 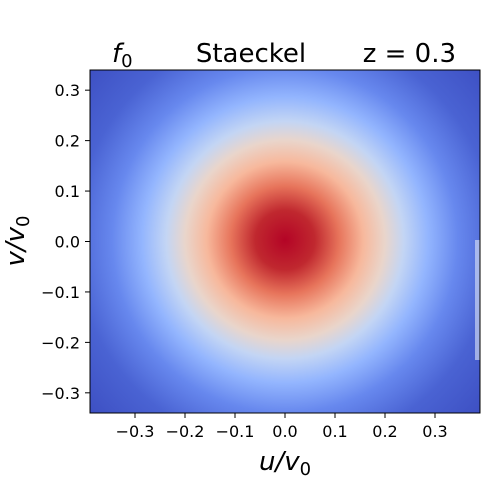 What do you see at coordinates (60, 292) in the screenshot?
I see `y-tick-label: −0.1` at bounding box center [60, 292].